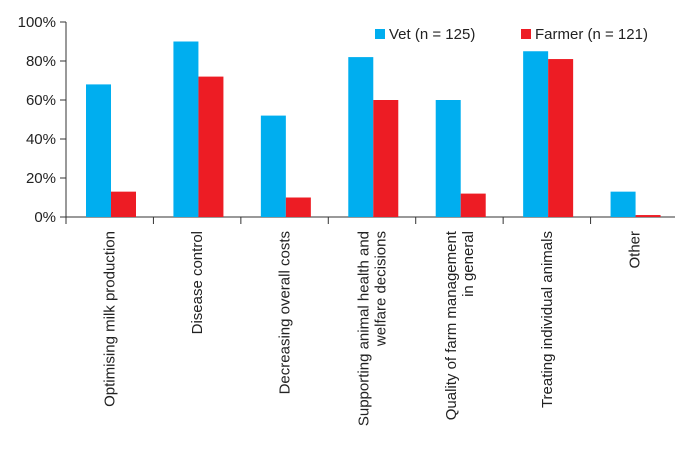 The height and width of the screenshot is (470, 675). Describe the element at coordinates (511, 34) in the screenshot. I see `legend: Vet (n = 125) Farmer (n = 121)` at that location.